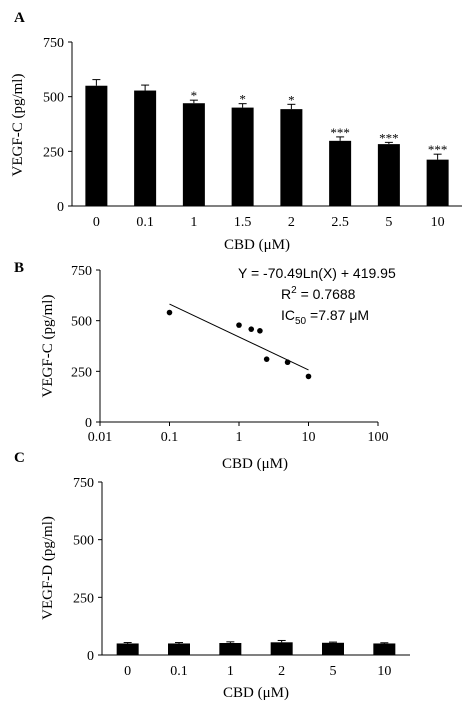 This screenshot has width=474, height=712. What do you see at coordinates (193, 222) in the screenshot?
I see `panel-a-x-tick-label: 1` at bounding box center [193, 222].